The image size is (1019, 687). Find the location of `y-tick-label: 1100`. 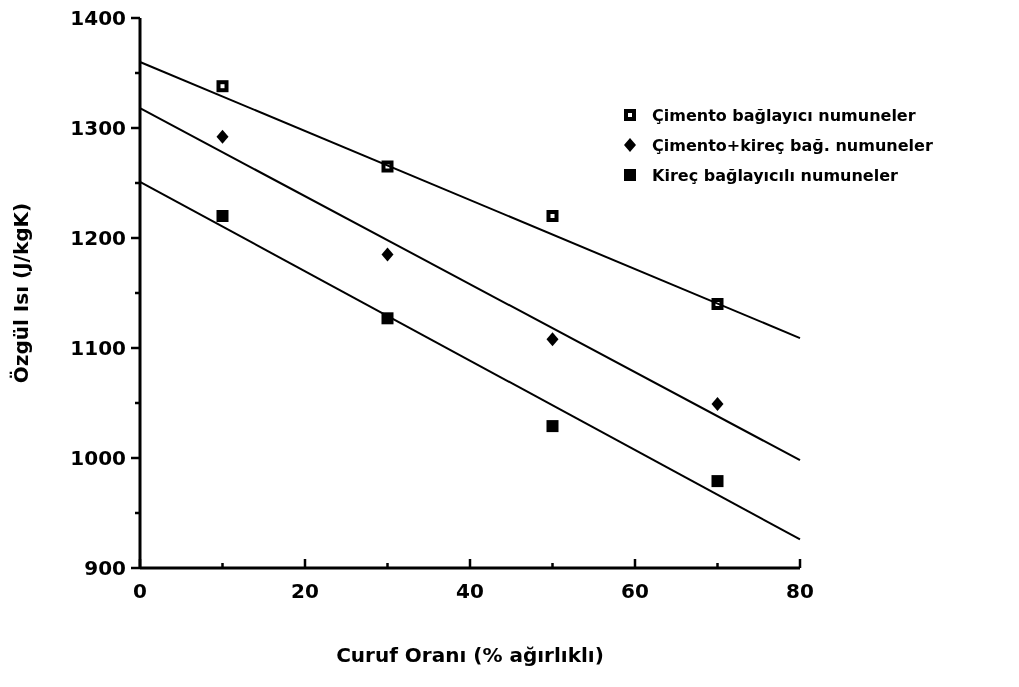

y-tick-label: 1100 is located at coordinates (98, 348).